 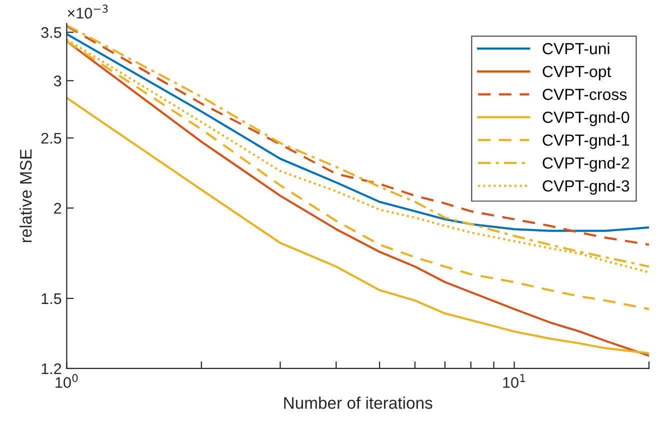 What do you see at coordinates (586, 164) in the screenshot?
I see `legend-label: CVPT-gnd-2` at bounding box center [586, 164].